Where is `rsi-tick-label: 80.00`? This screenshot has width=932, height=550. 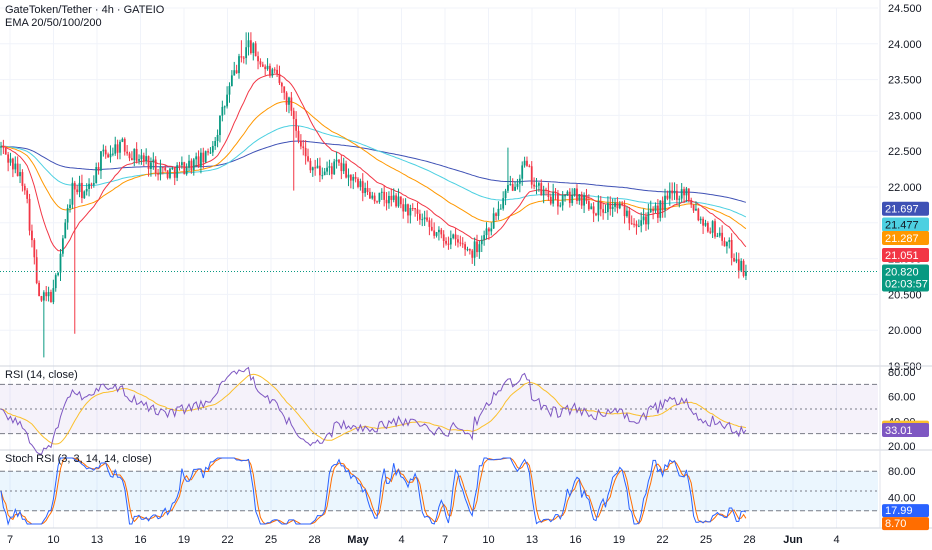
rsi-tick-label: 80.00 is located at coordinates (902, 373).